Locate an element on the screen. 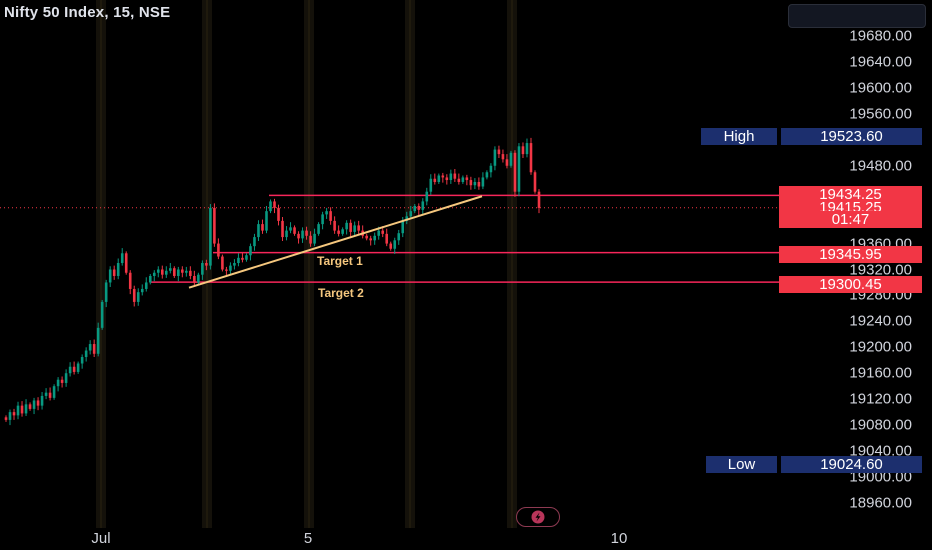  bar-countdown-tag: 01:47 is located at coordinates (850, 219).